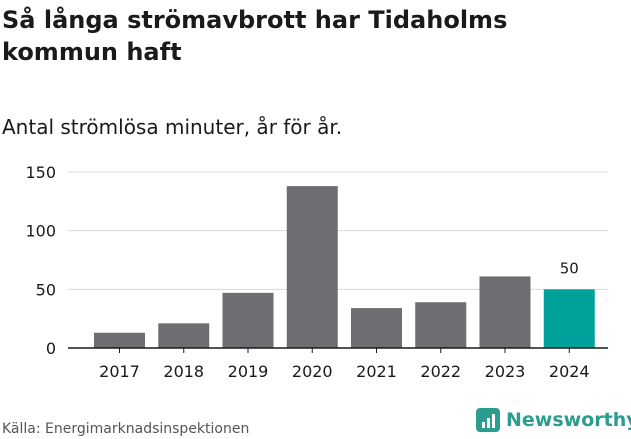 The height and width of the screenshot is (439, 631). Describe the element at coordinates (440, 371) in the screenshot. I see `x-tick-label: 2022` at that location.